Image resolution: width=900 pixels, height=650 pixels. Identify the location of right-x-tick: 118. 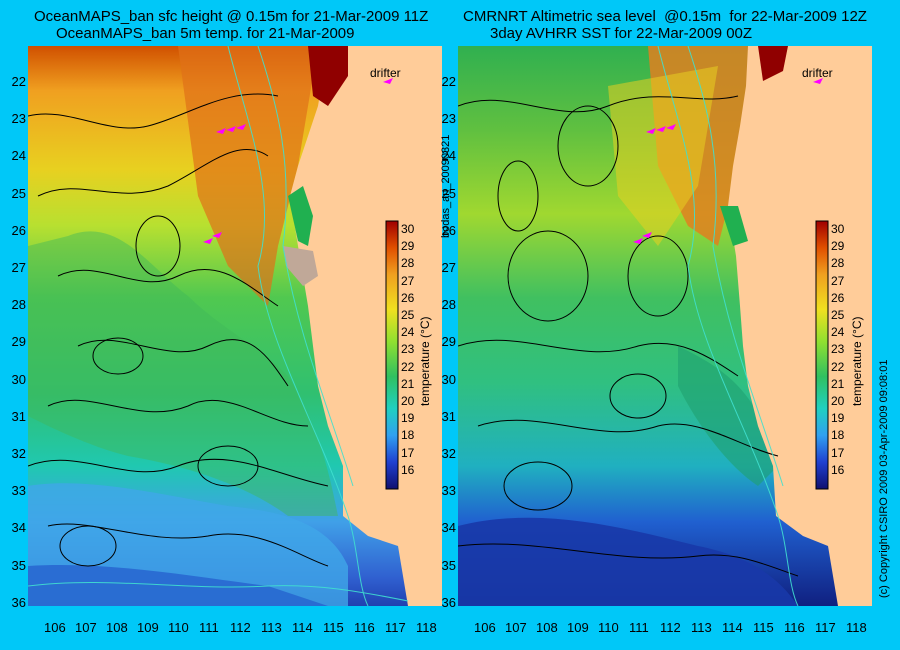
(856, 627).